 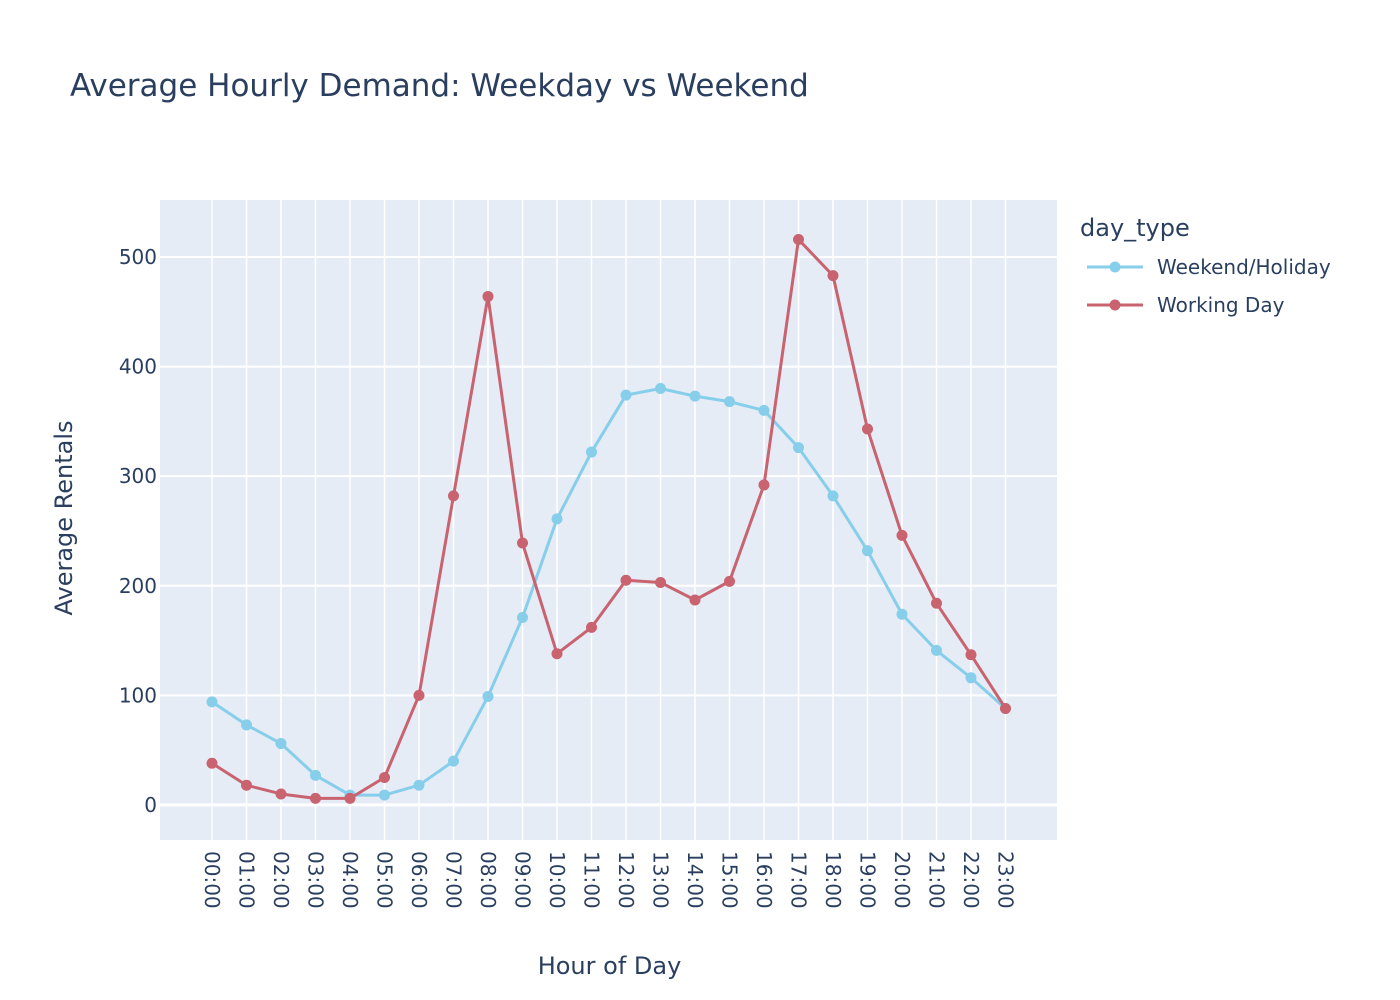 I want to click on y-axis-title: Average Rentals, so click(x=64, y=517).